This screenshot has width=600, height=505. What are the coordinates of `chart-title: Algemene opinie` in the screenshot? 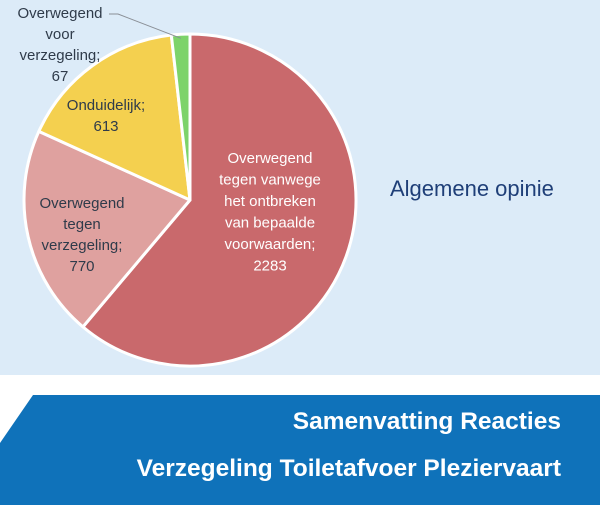 It's located at (472, 188).